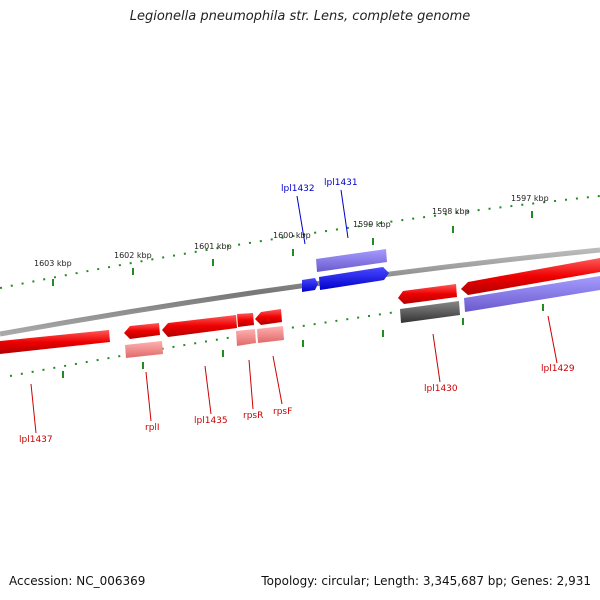 The image size is (600, 600). What do you see at coordinates (354, 278) in the screenshot?
I see `gene-lpl1431` at bounding box center [354, 278].